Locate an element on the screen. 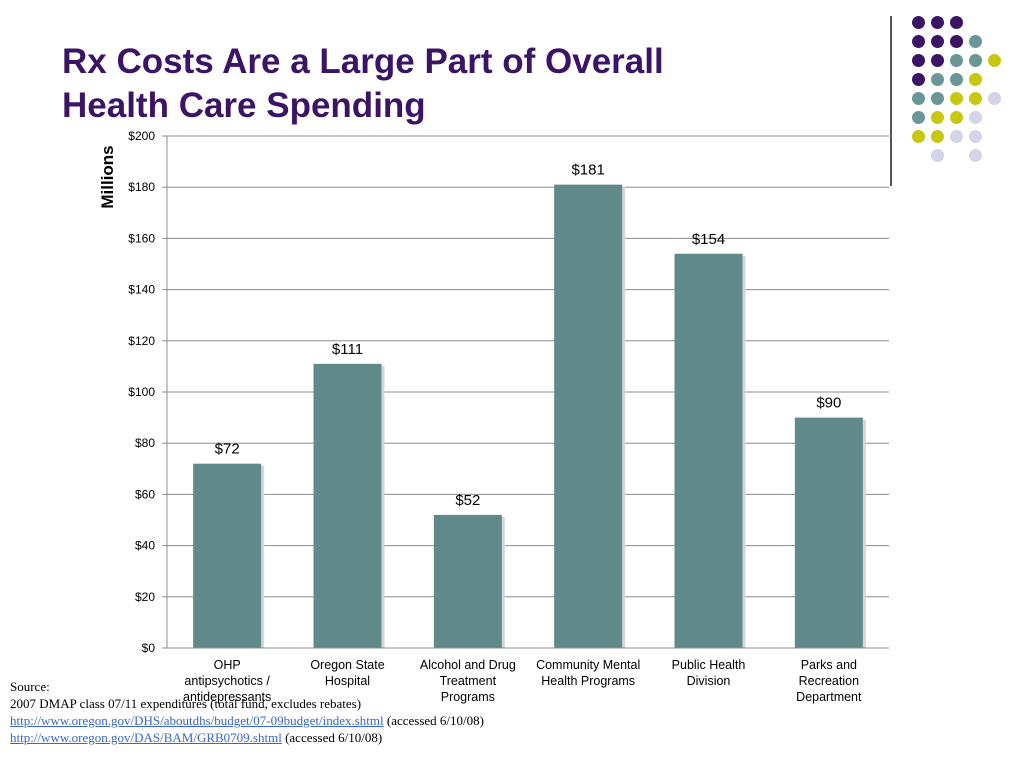 The image size is (1024, 768). data-label: $154 is located at coordinates (708, 239).